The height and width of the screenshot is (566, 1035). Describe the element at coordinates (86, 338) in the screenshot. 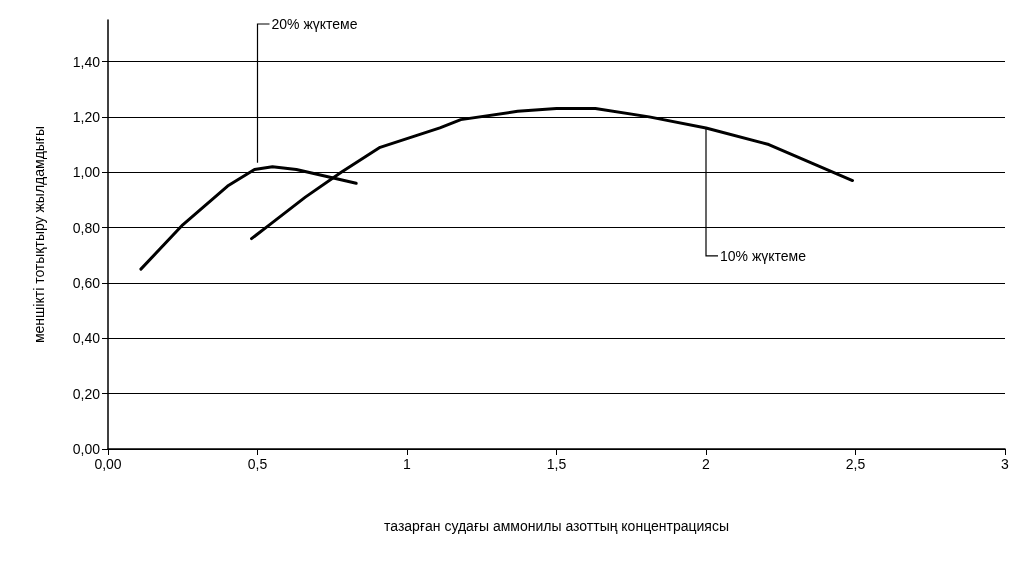

I see `y-tick-label: 0,40` at that location.